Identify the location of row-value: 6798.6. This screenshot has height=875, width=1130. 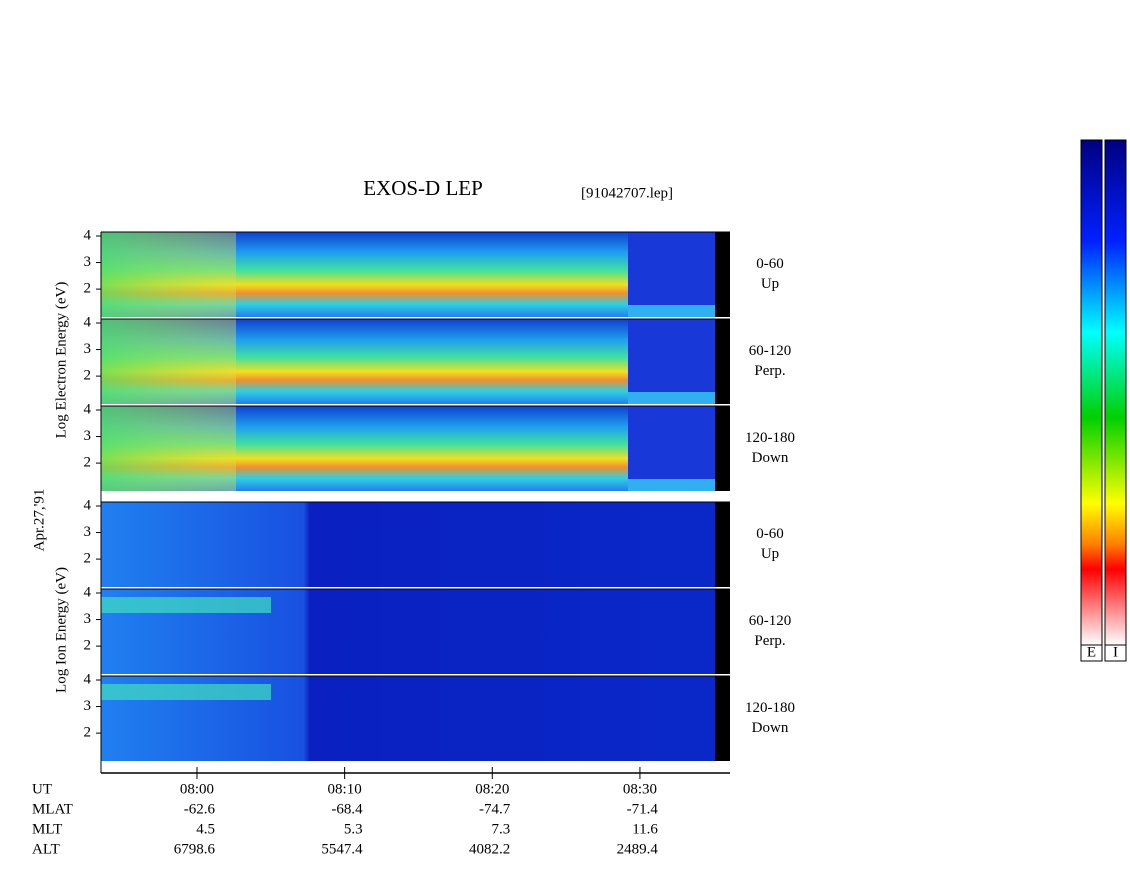
(195, 849).